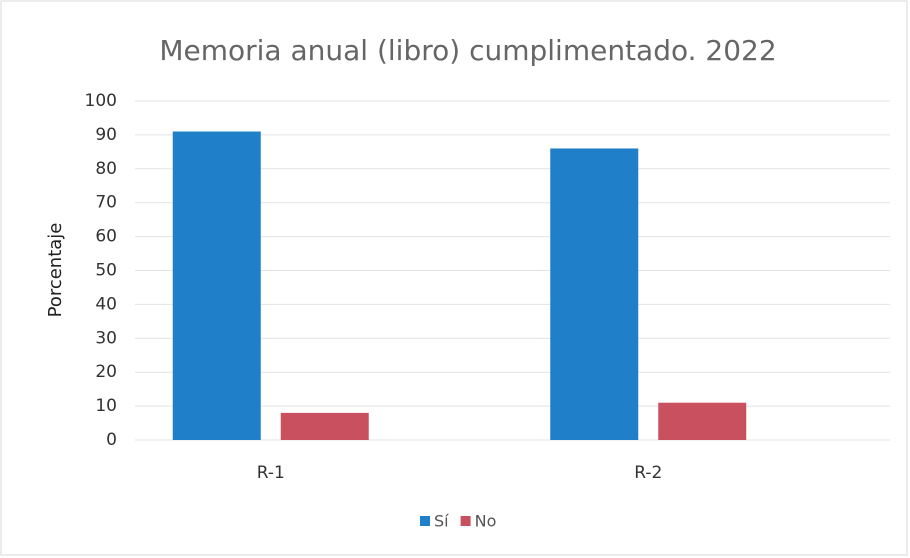 Image resolution: width=910 pixels, height=558 pixels. I want to click on y-tick-label: 70, so click(106, 203).